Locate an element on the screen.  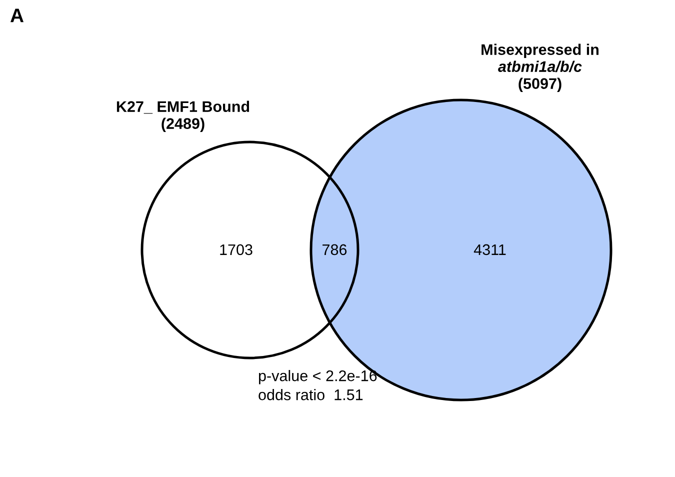
data-label: 4311 is located at coordinates (490, 250).